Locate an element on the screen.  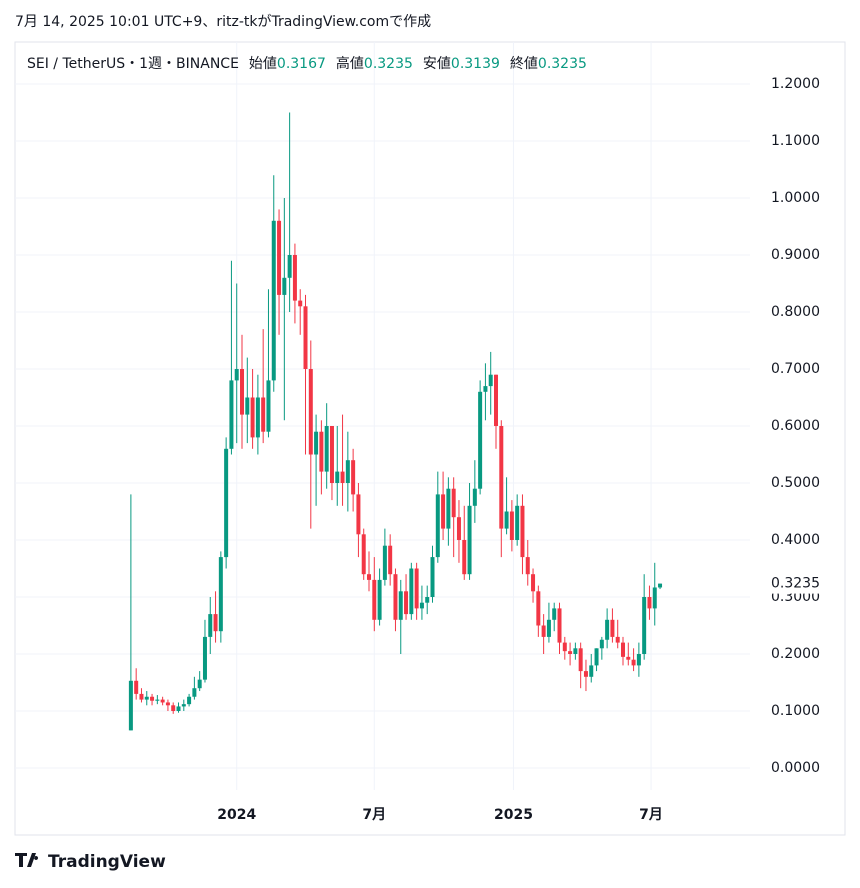
last-price-box is located at coordinates (797, 583).